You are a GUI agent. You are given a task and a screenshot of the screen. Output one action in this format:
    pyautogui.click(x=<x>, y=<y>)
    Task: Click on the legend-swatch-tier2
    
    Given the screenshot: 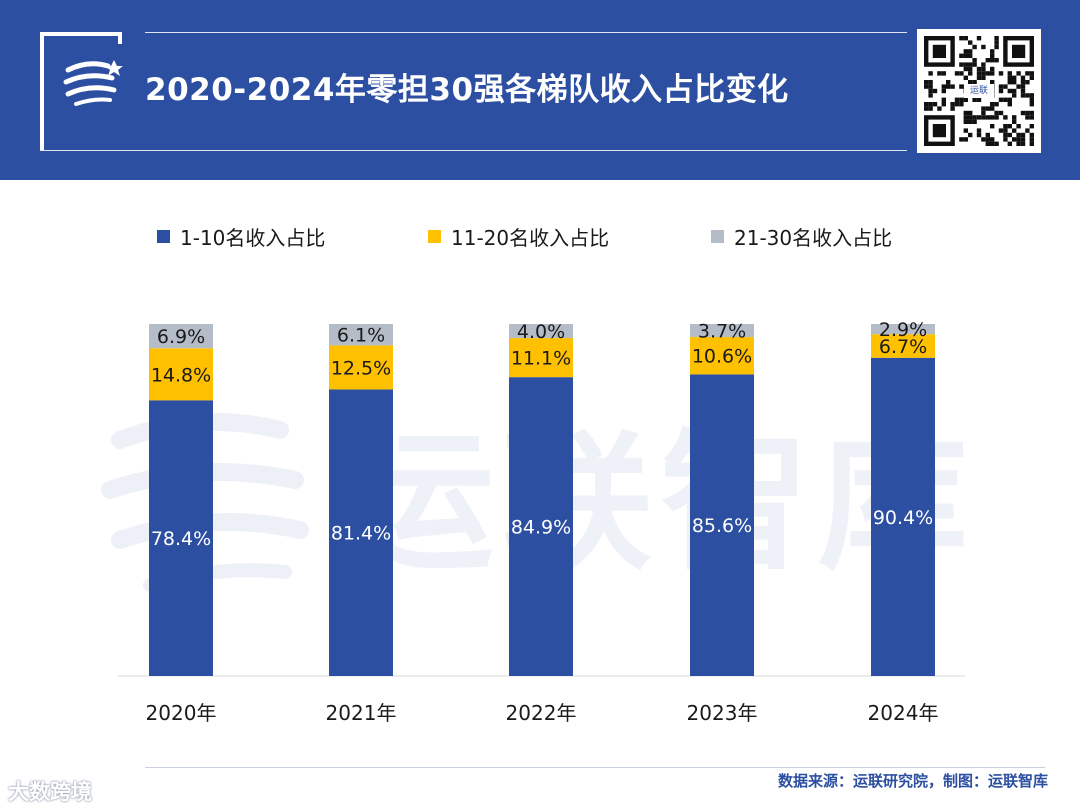 What is the action you would take?
    pyautogui.click(x=434, y=236)
    